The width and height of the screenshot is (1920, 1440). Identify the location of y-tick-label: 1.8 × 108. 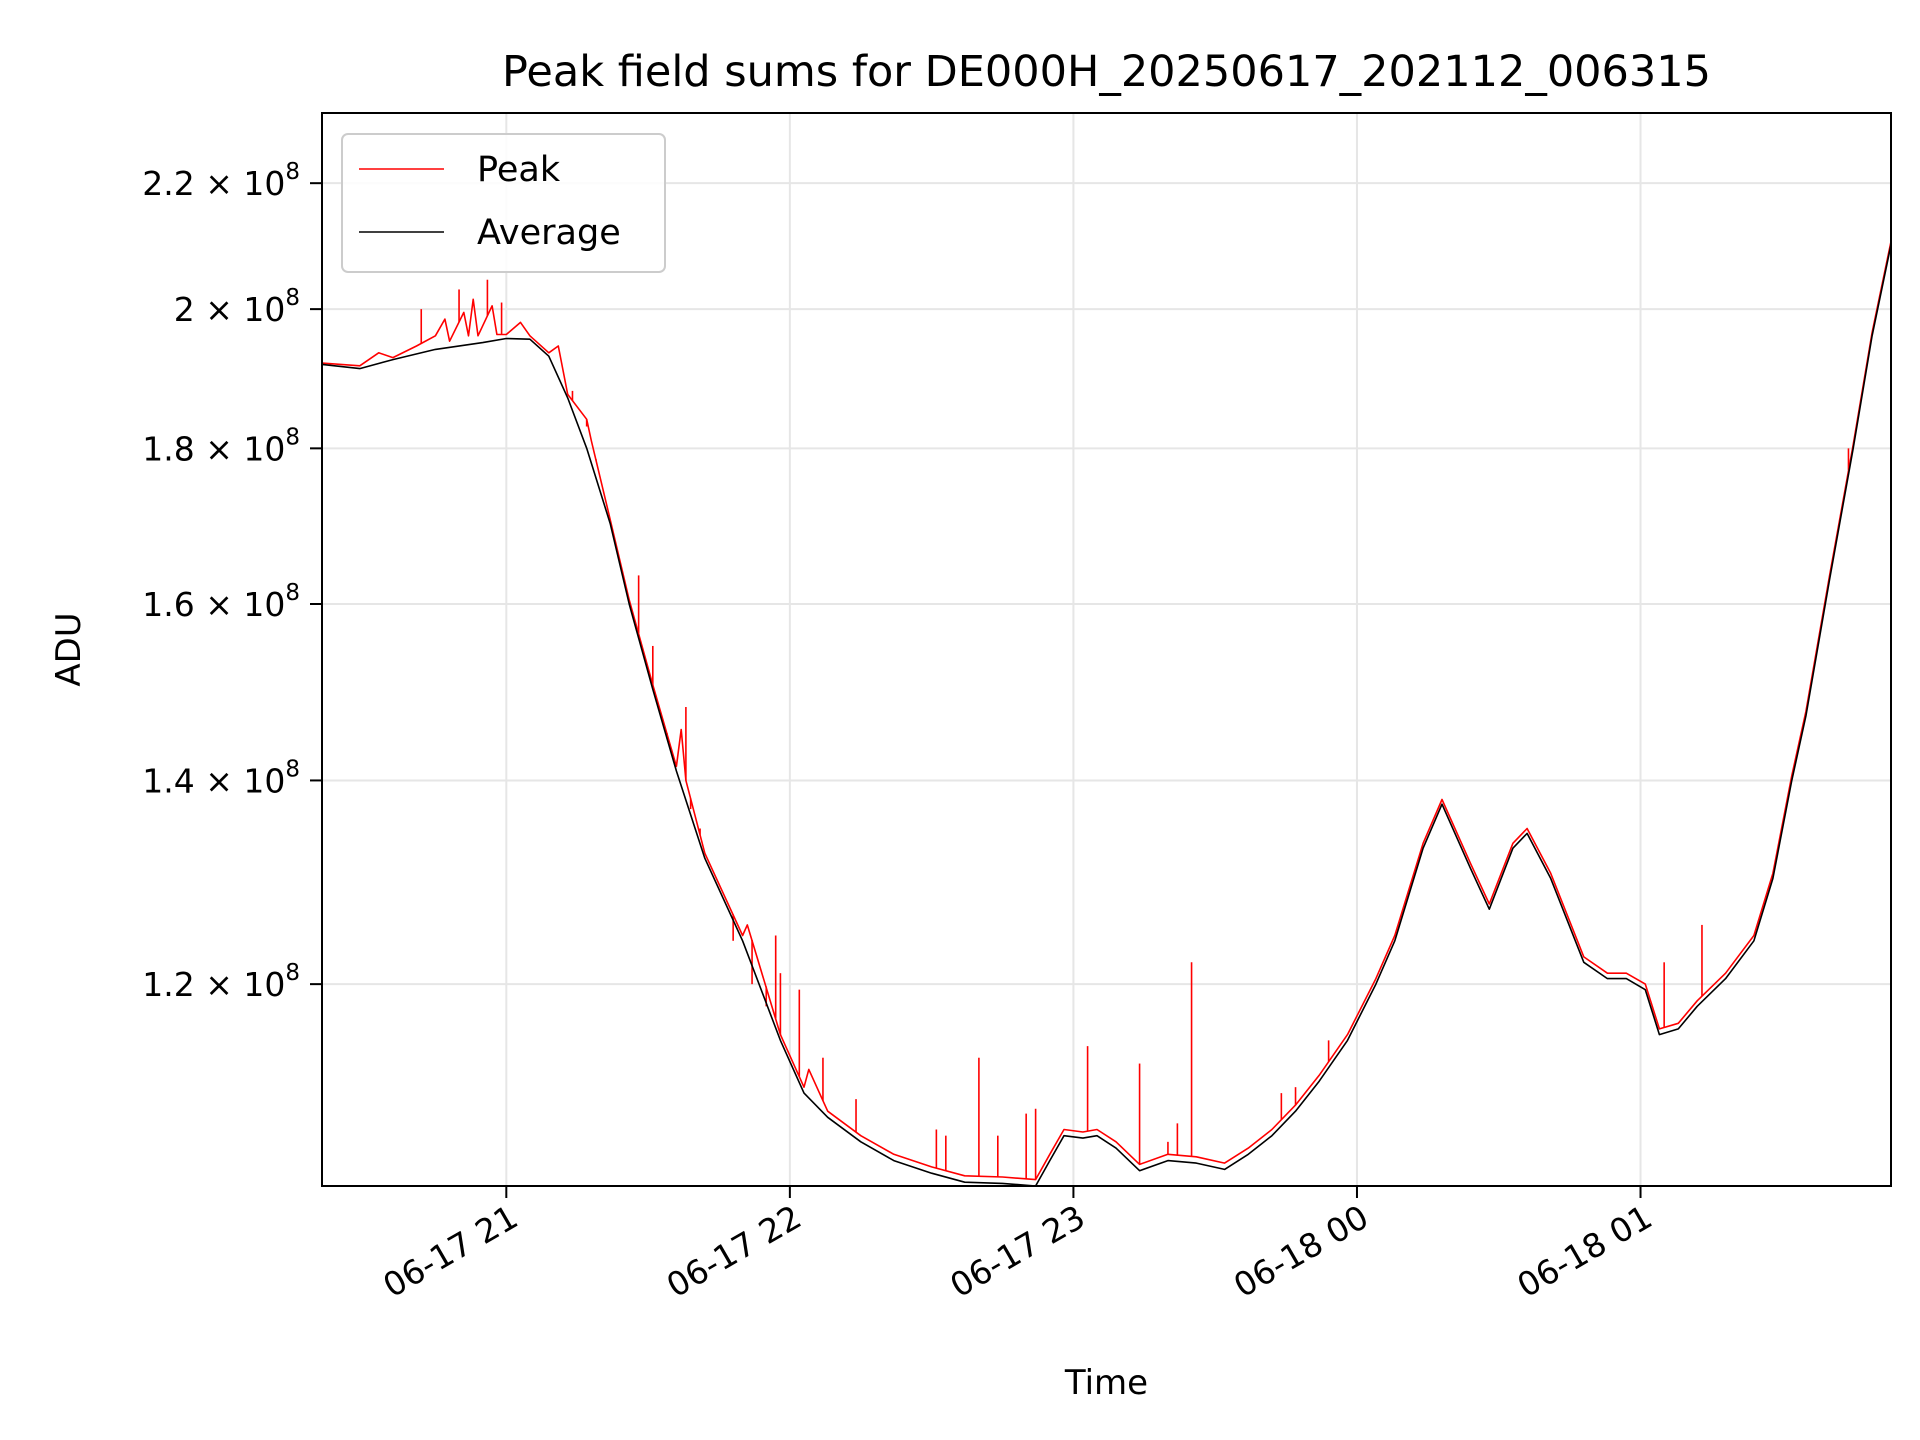
(221, 446).